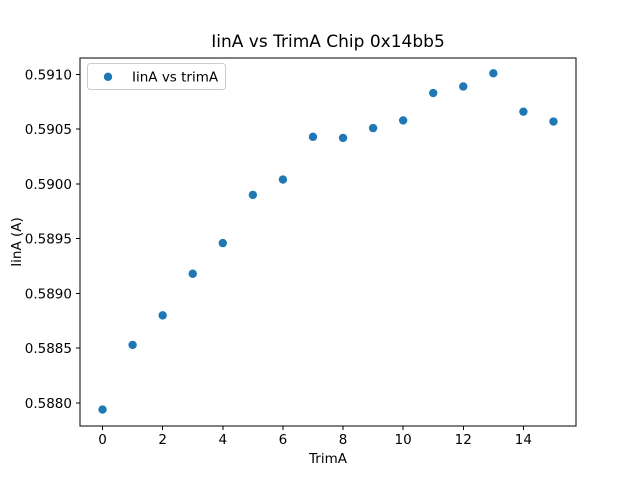 The image size is (640, 480). Describe the element at coordinates (48, 185) in the screenshot. I see `y-tick-label: 0.5900` at that location.